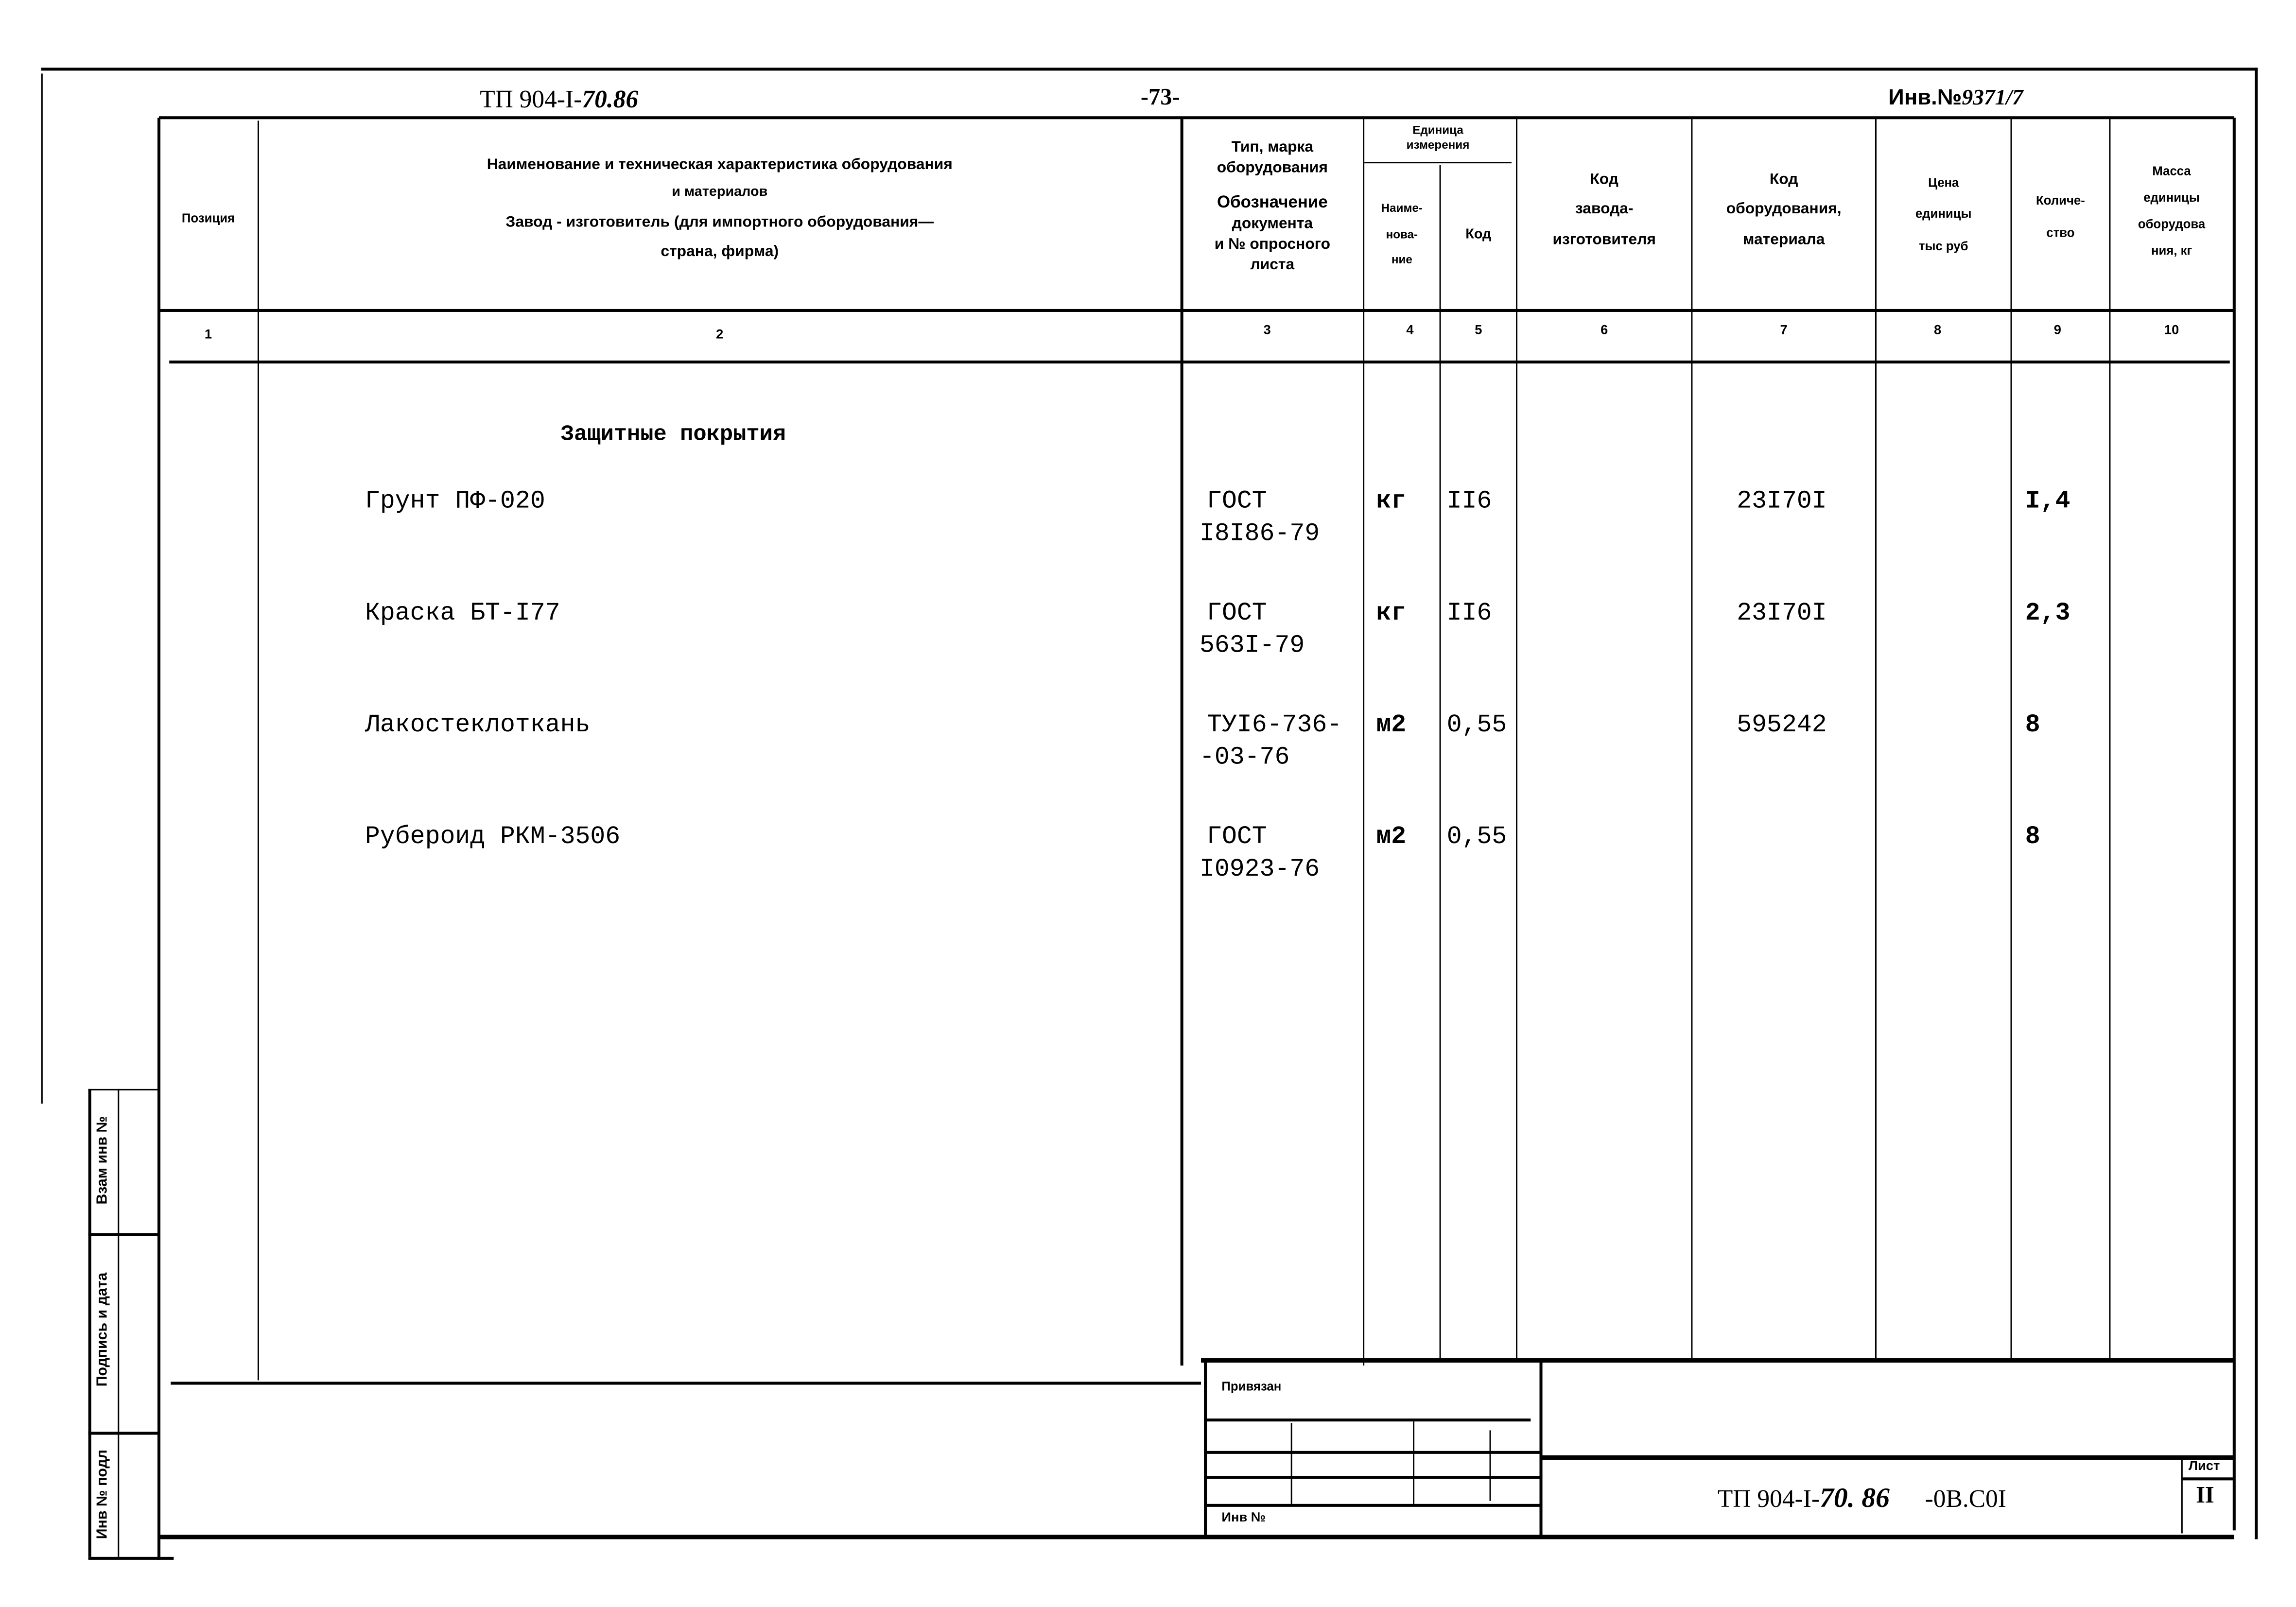  What do you see at coordinates (1251, 1386) in the screenshot?
I see `linked-label: Привязан` at bounding box center [1251, 1386].